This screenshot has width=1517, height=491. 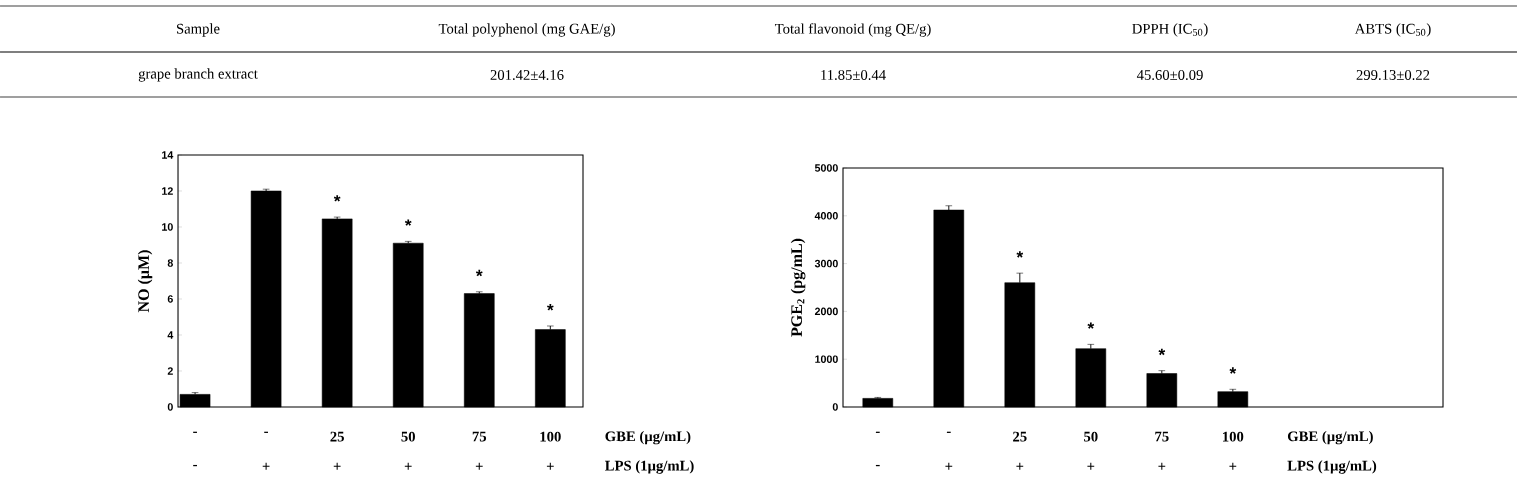 What do you see at coordinates (826, 263) in the screenshot?
I see `y-tick-label: 3000` at bounding box center [826, 263].